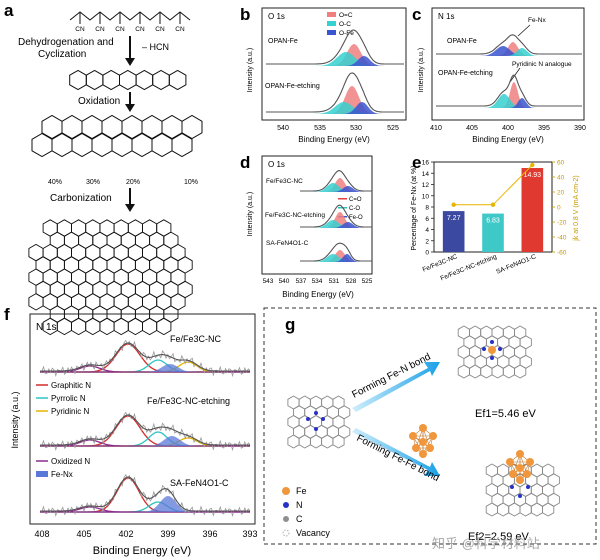  Describe the element at coordinates (62, 54) in the screenshot. I see `step1-label-b: Cyclization` at that location.